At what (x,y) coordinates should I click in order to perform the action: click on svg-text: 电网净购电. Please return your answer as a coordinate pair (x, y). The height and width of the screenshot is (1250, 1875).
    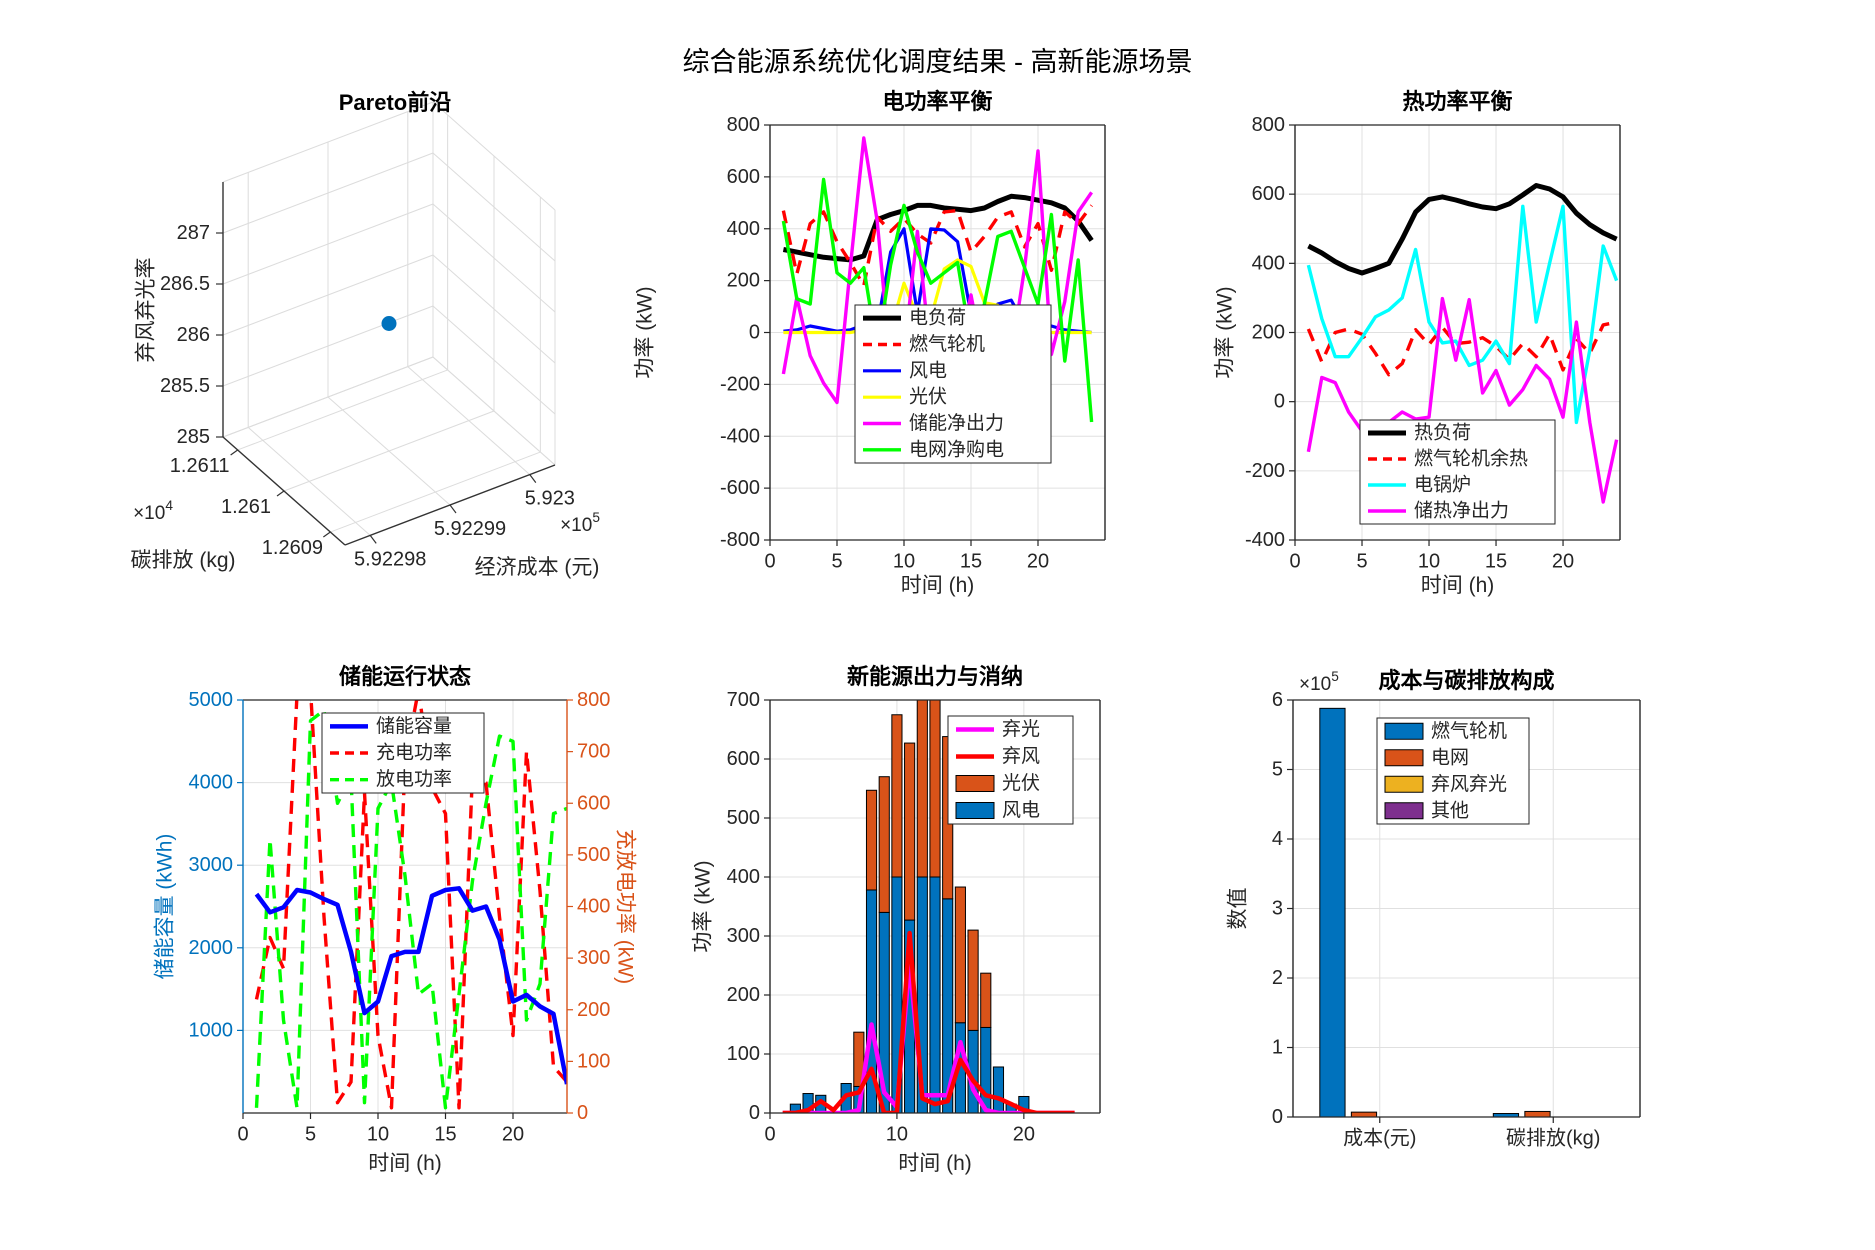
    Looking at the image, I should click on (956, 449).